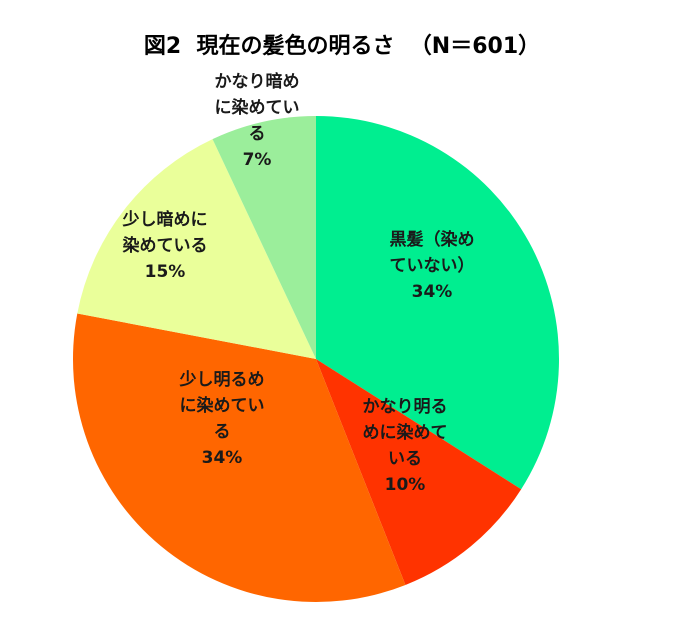 This screenshot has height=640, width=684. What do you see at coordinates (222, 380) in the screenshot?
I see `slice-name-label-3: 少し明るめ` at bounding box center [222, 380].